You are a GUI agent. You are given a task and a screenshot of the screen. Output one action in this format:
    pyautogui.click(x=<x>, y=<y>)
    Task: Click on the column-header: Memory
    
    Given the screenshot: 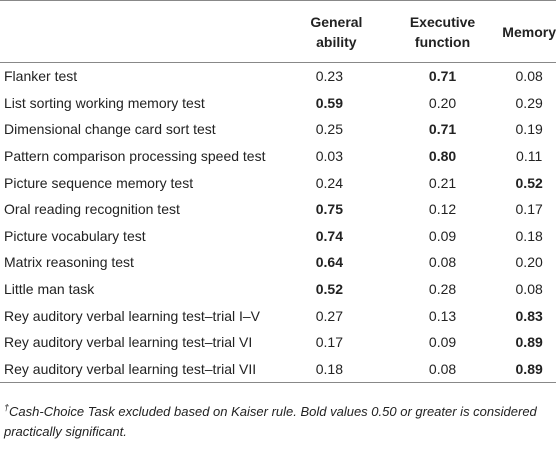 What is the action you would take?
    pyautogui.click(x=529, y=31)
    